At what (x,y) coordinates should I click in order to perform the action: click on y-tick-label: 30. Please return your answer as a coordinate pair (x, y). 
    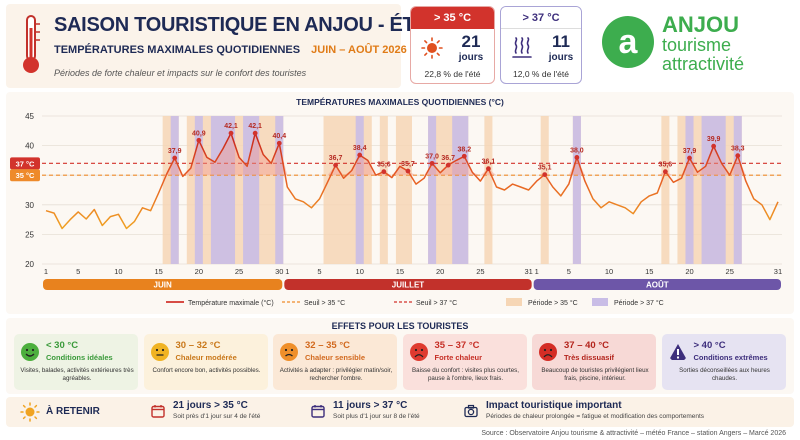
    Looking at the image, I should click on (29, 205).